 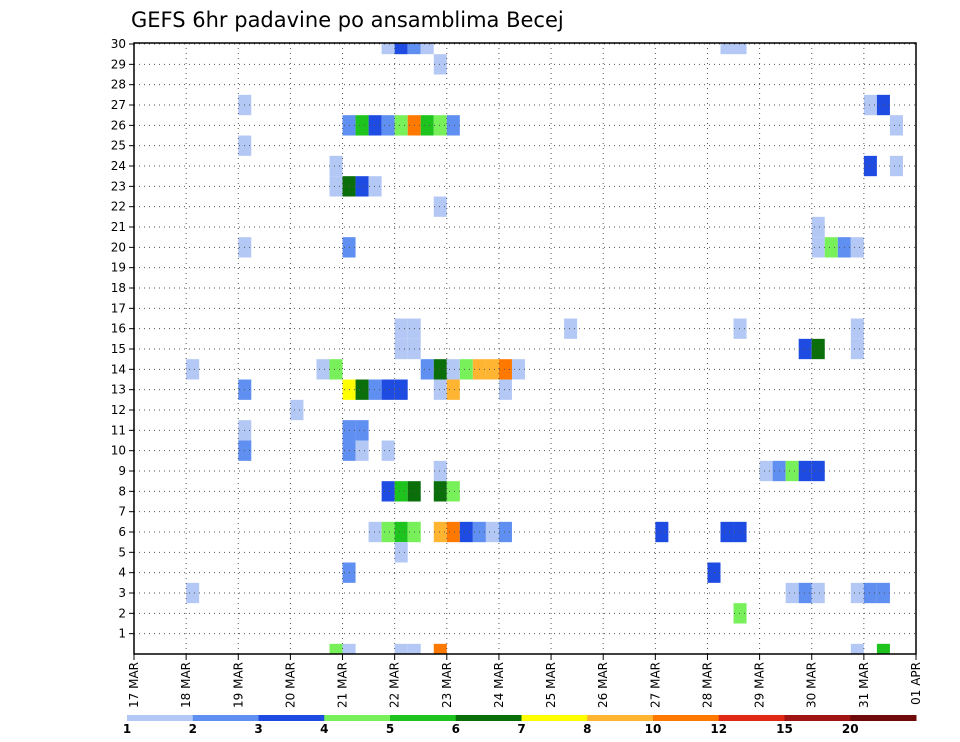 What do you see at coordinates (760, 685) in the screenshot?
I see `x-tick-label: 29 MAR` at bounding box center [760, 685].